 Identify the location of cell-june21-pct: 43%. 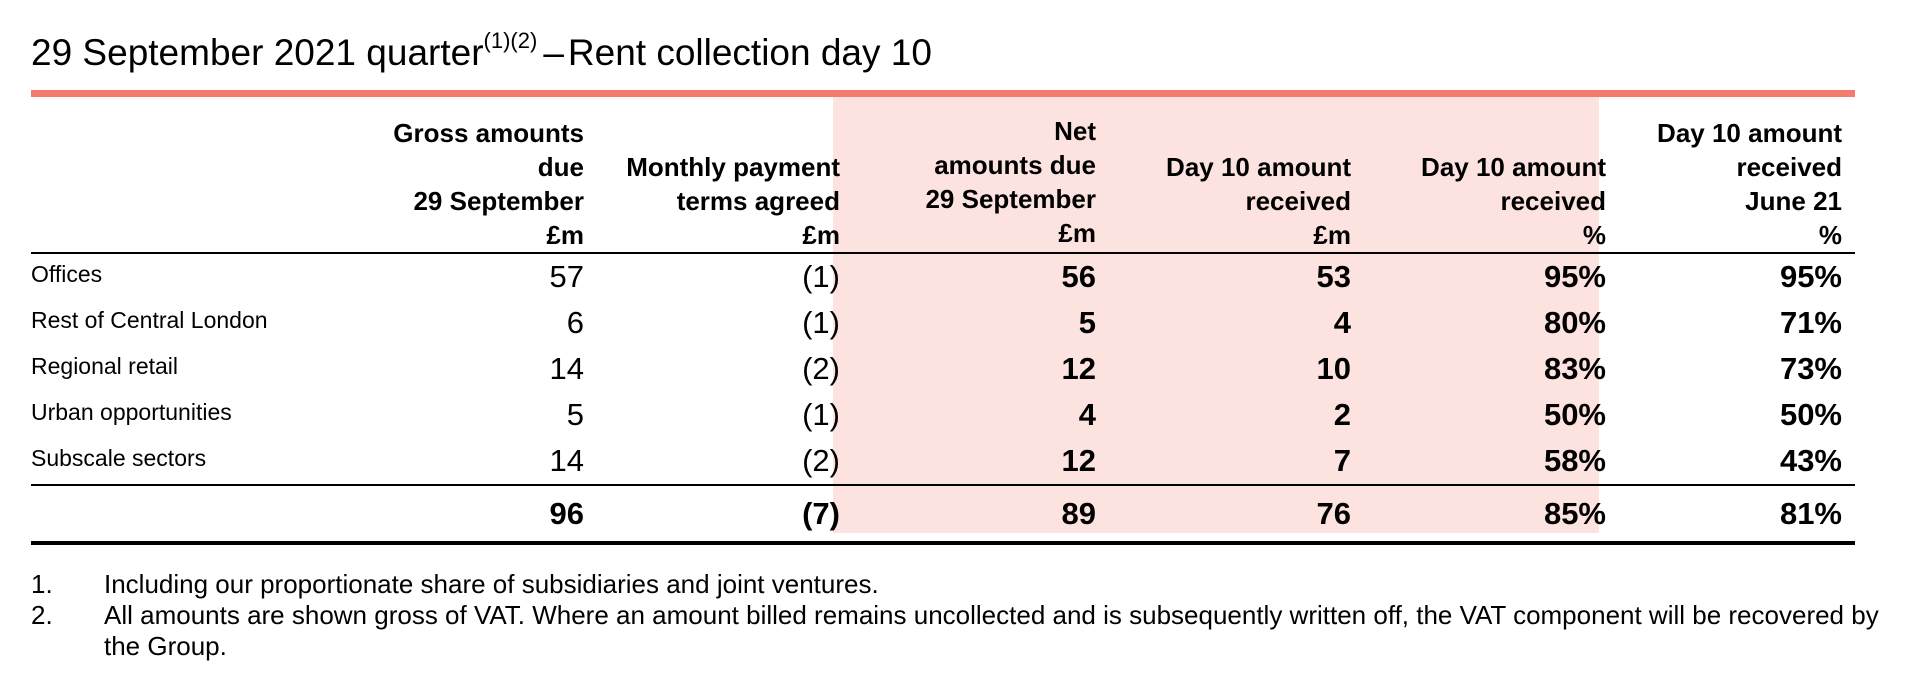
(1810, 460).